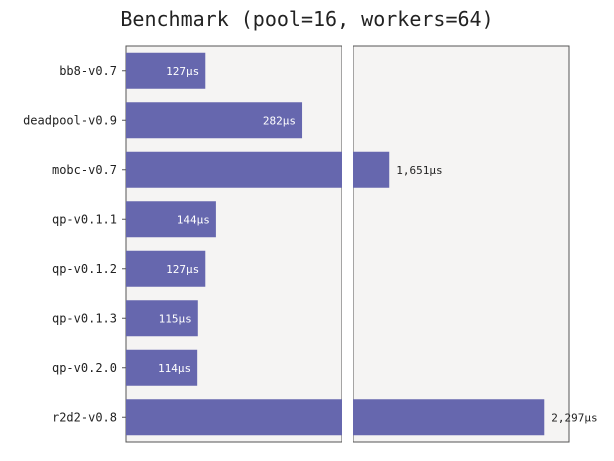  What do you see at coordinates (419, 170) in the screenshot?
I see `value-label-mobc-v0.7: 1,651µs` at bounding box center [419, 170].